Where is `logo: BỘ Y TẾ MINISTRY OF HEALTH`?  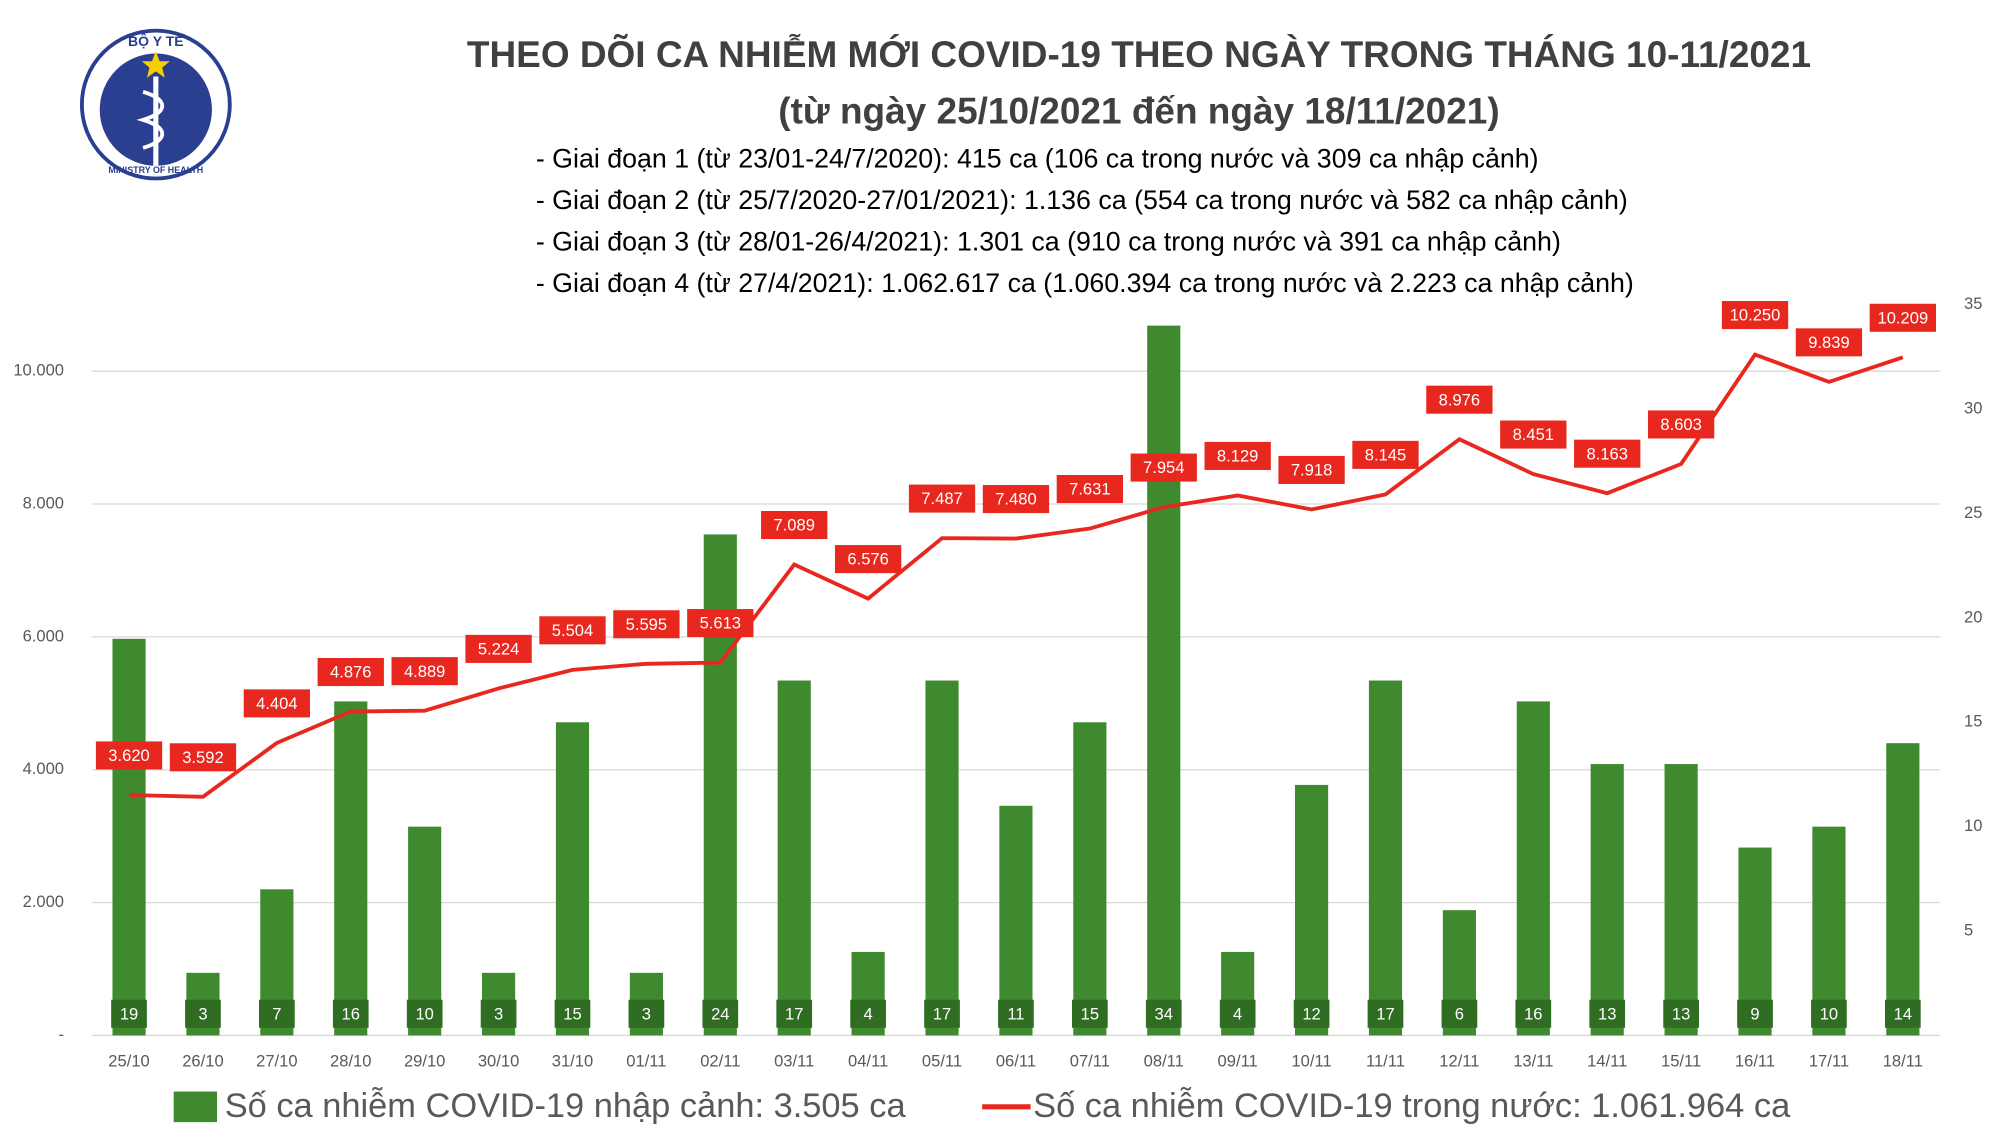 logo: BỘ Y TẾ MINISTRY OF HEALTH is located at coordinates (155, 104).